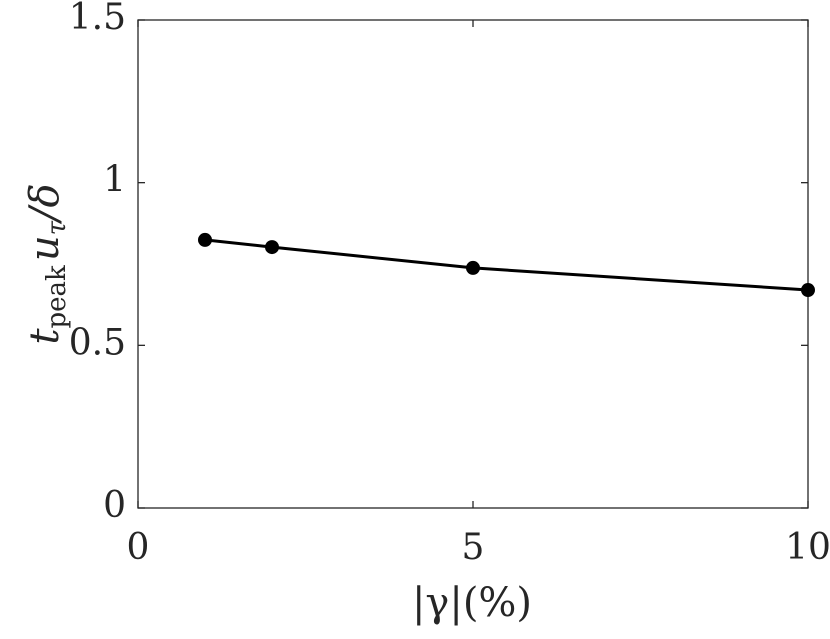 The width and height of the screenshot is (830, 639). Describe the element at coordinates (45, 336) in the screenshot. I see `y-label-part: t` at that location.